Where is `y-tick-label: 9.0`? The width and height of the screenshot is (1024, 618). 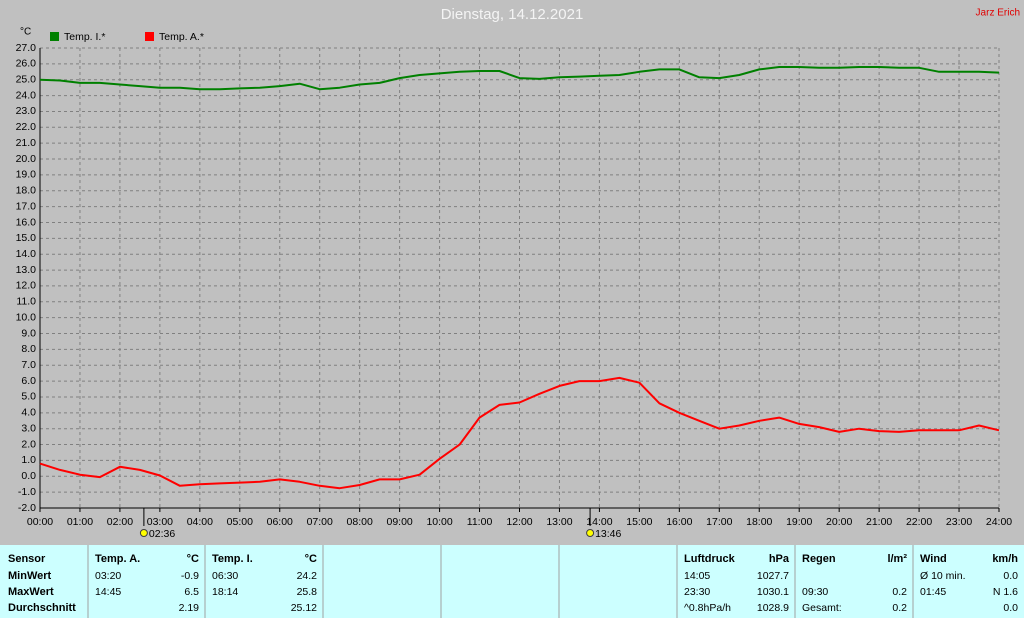 y-tick-label: 9.0 is located at coordinates (28, 333).